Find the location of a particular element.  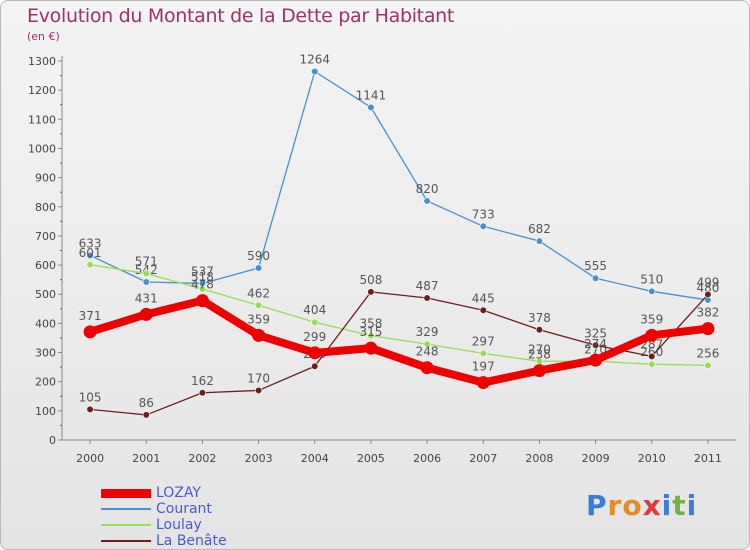

data-label: 105 is located at coordinates (90, 397).